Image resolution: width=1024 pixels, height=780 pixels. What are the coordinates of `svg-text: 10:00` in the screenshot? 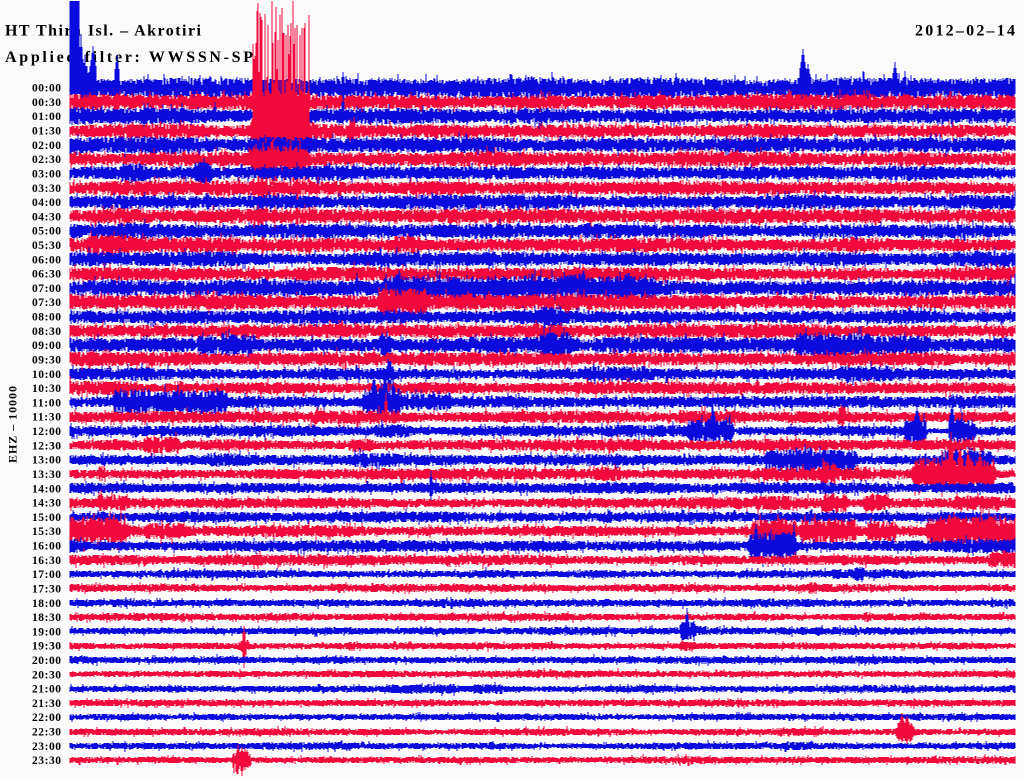 It's located at (46, 375).